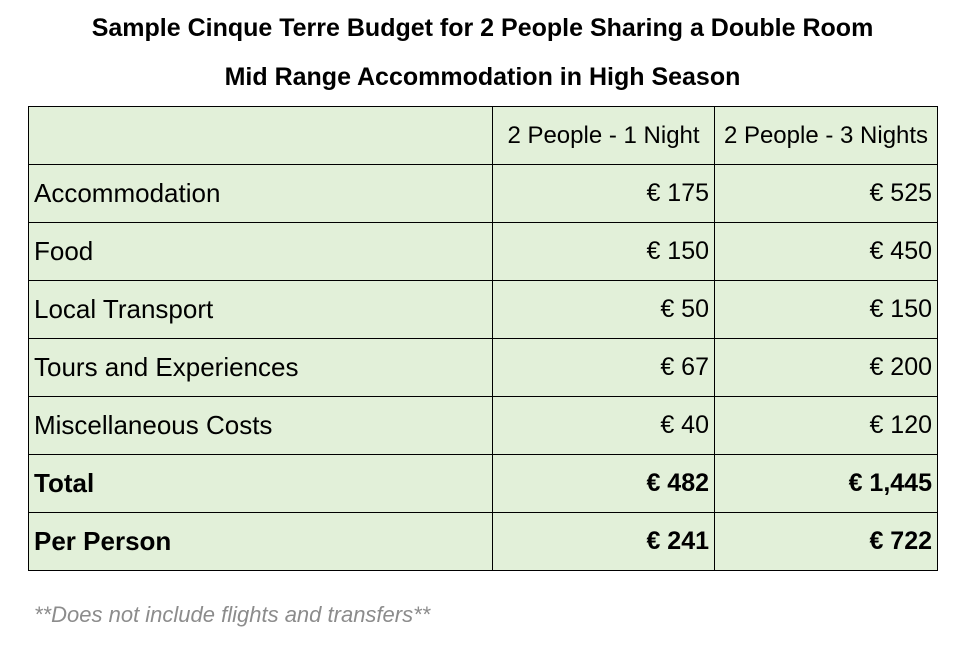  Describe the element at coordinates (826, 541) in the screenshot. I see `cell-3-nights: € 722` at that location.